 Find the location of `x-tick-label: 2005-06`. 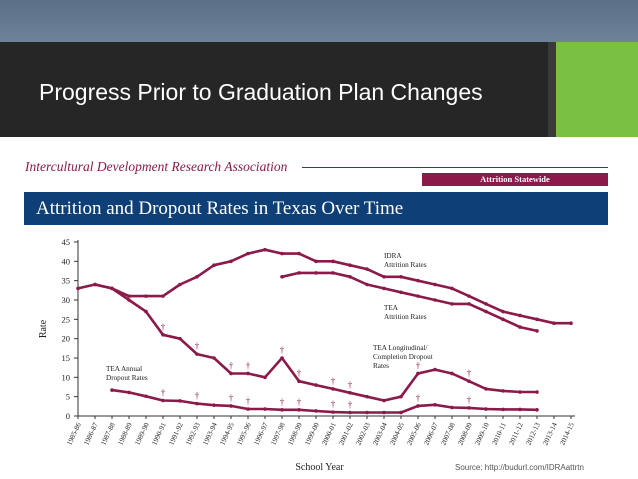

x-tick-label: 2005-06 is located at coordinates (414, 433).